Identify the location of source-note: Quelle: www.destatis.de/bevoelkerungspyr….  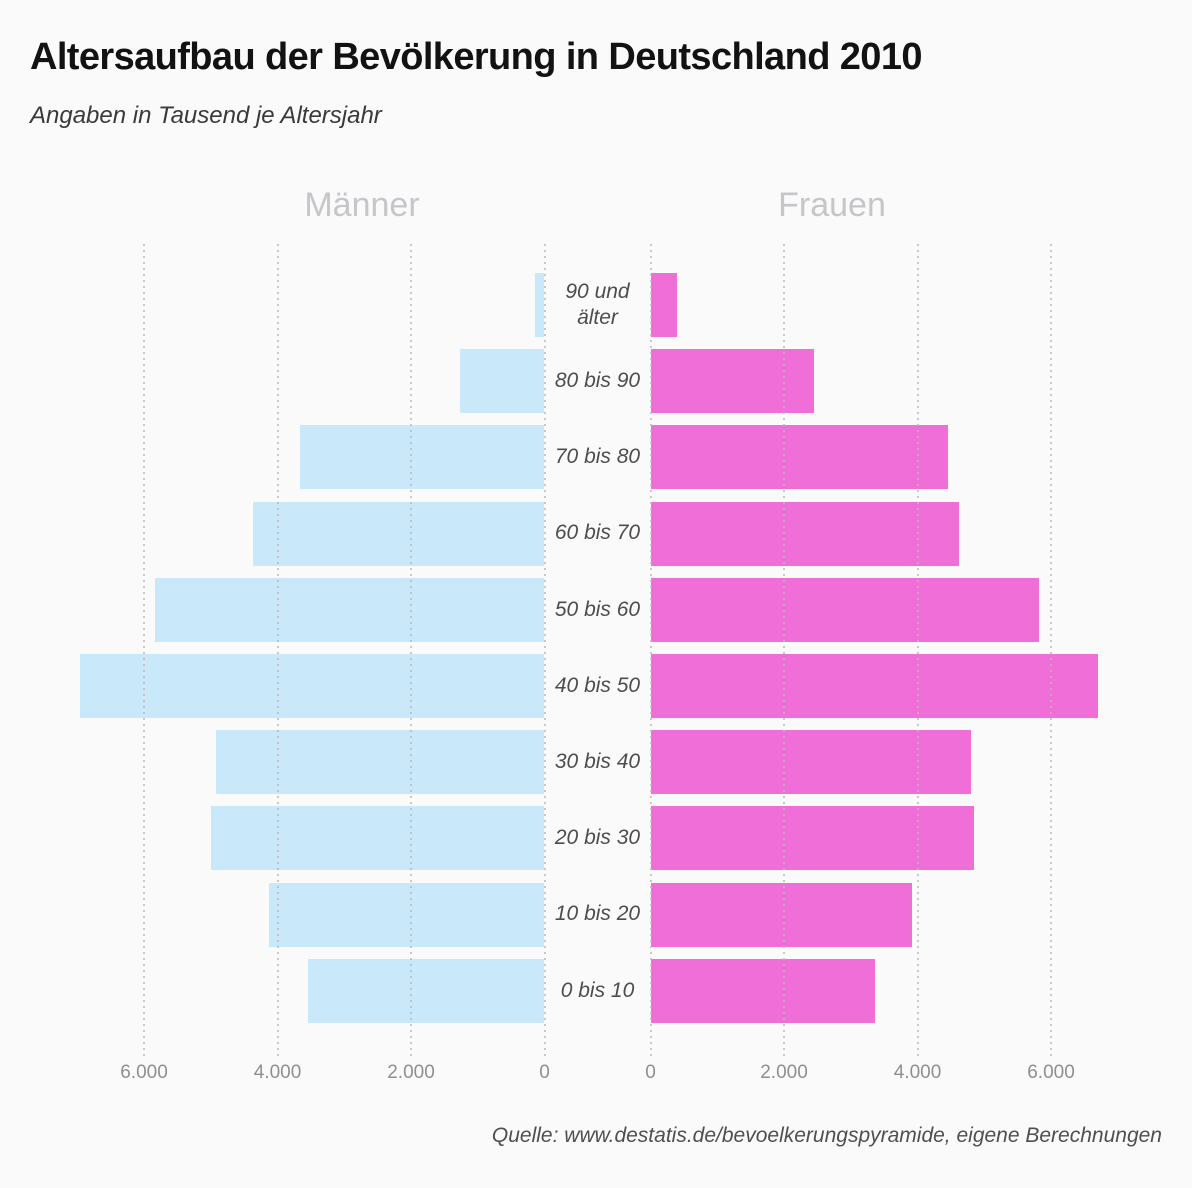
(826, 1135).